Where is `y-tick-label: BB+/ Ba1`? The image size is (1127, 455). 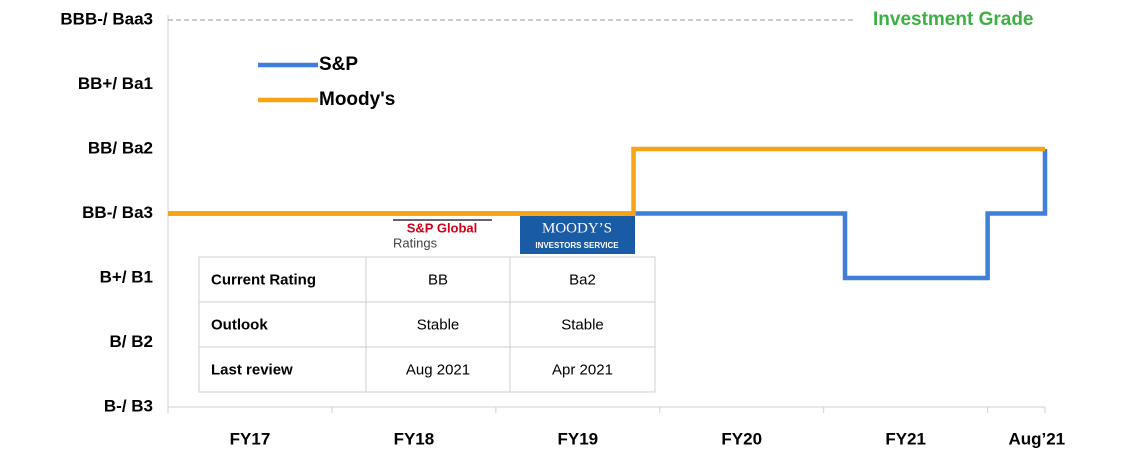 y-tick-label: BB+/ Ba1 is located at coordinates (115, 83).